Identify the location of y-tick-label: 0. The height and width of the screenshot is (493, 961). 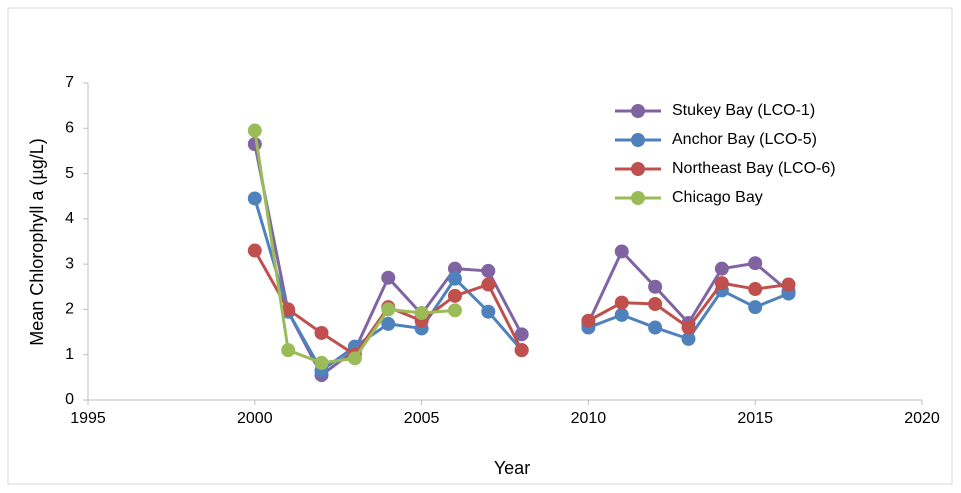
(69, 399).